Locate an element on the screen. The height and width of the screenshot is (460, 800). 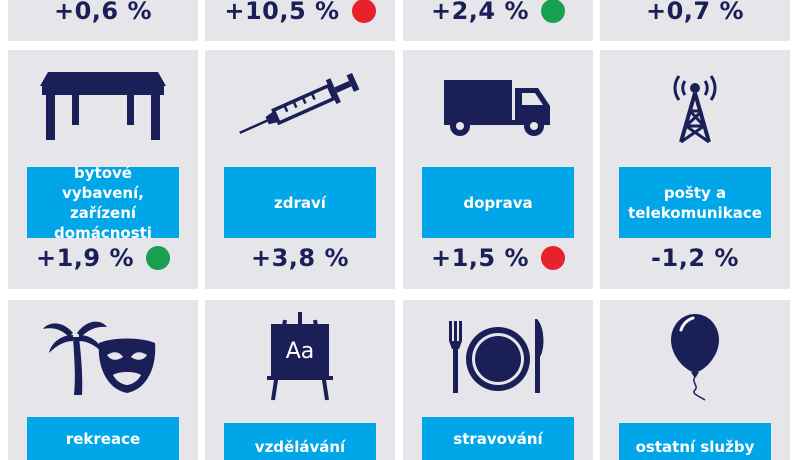
value-row: +2,4 % is located at coordinates (498, 14).